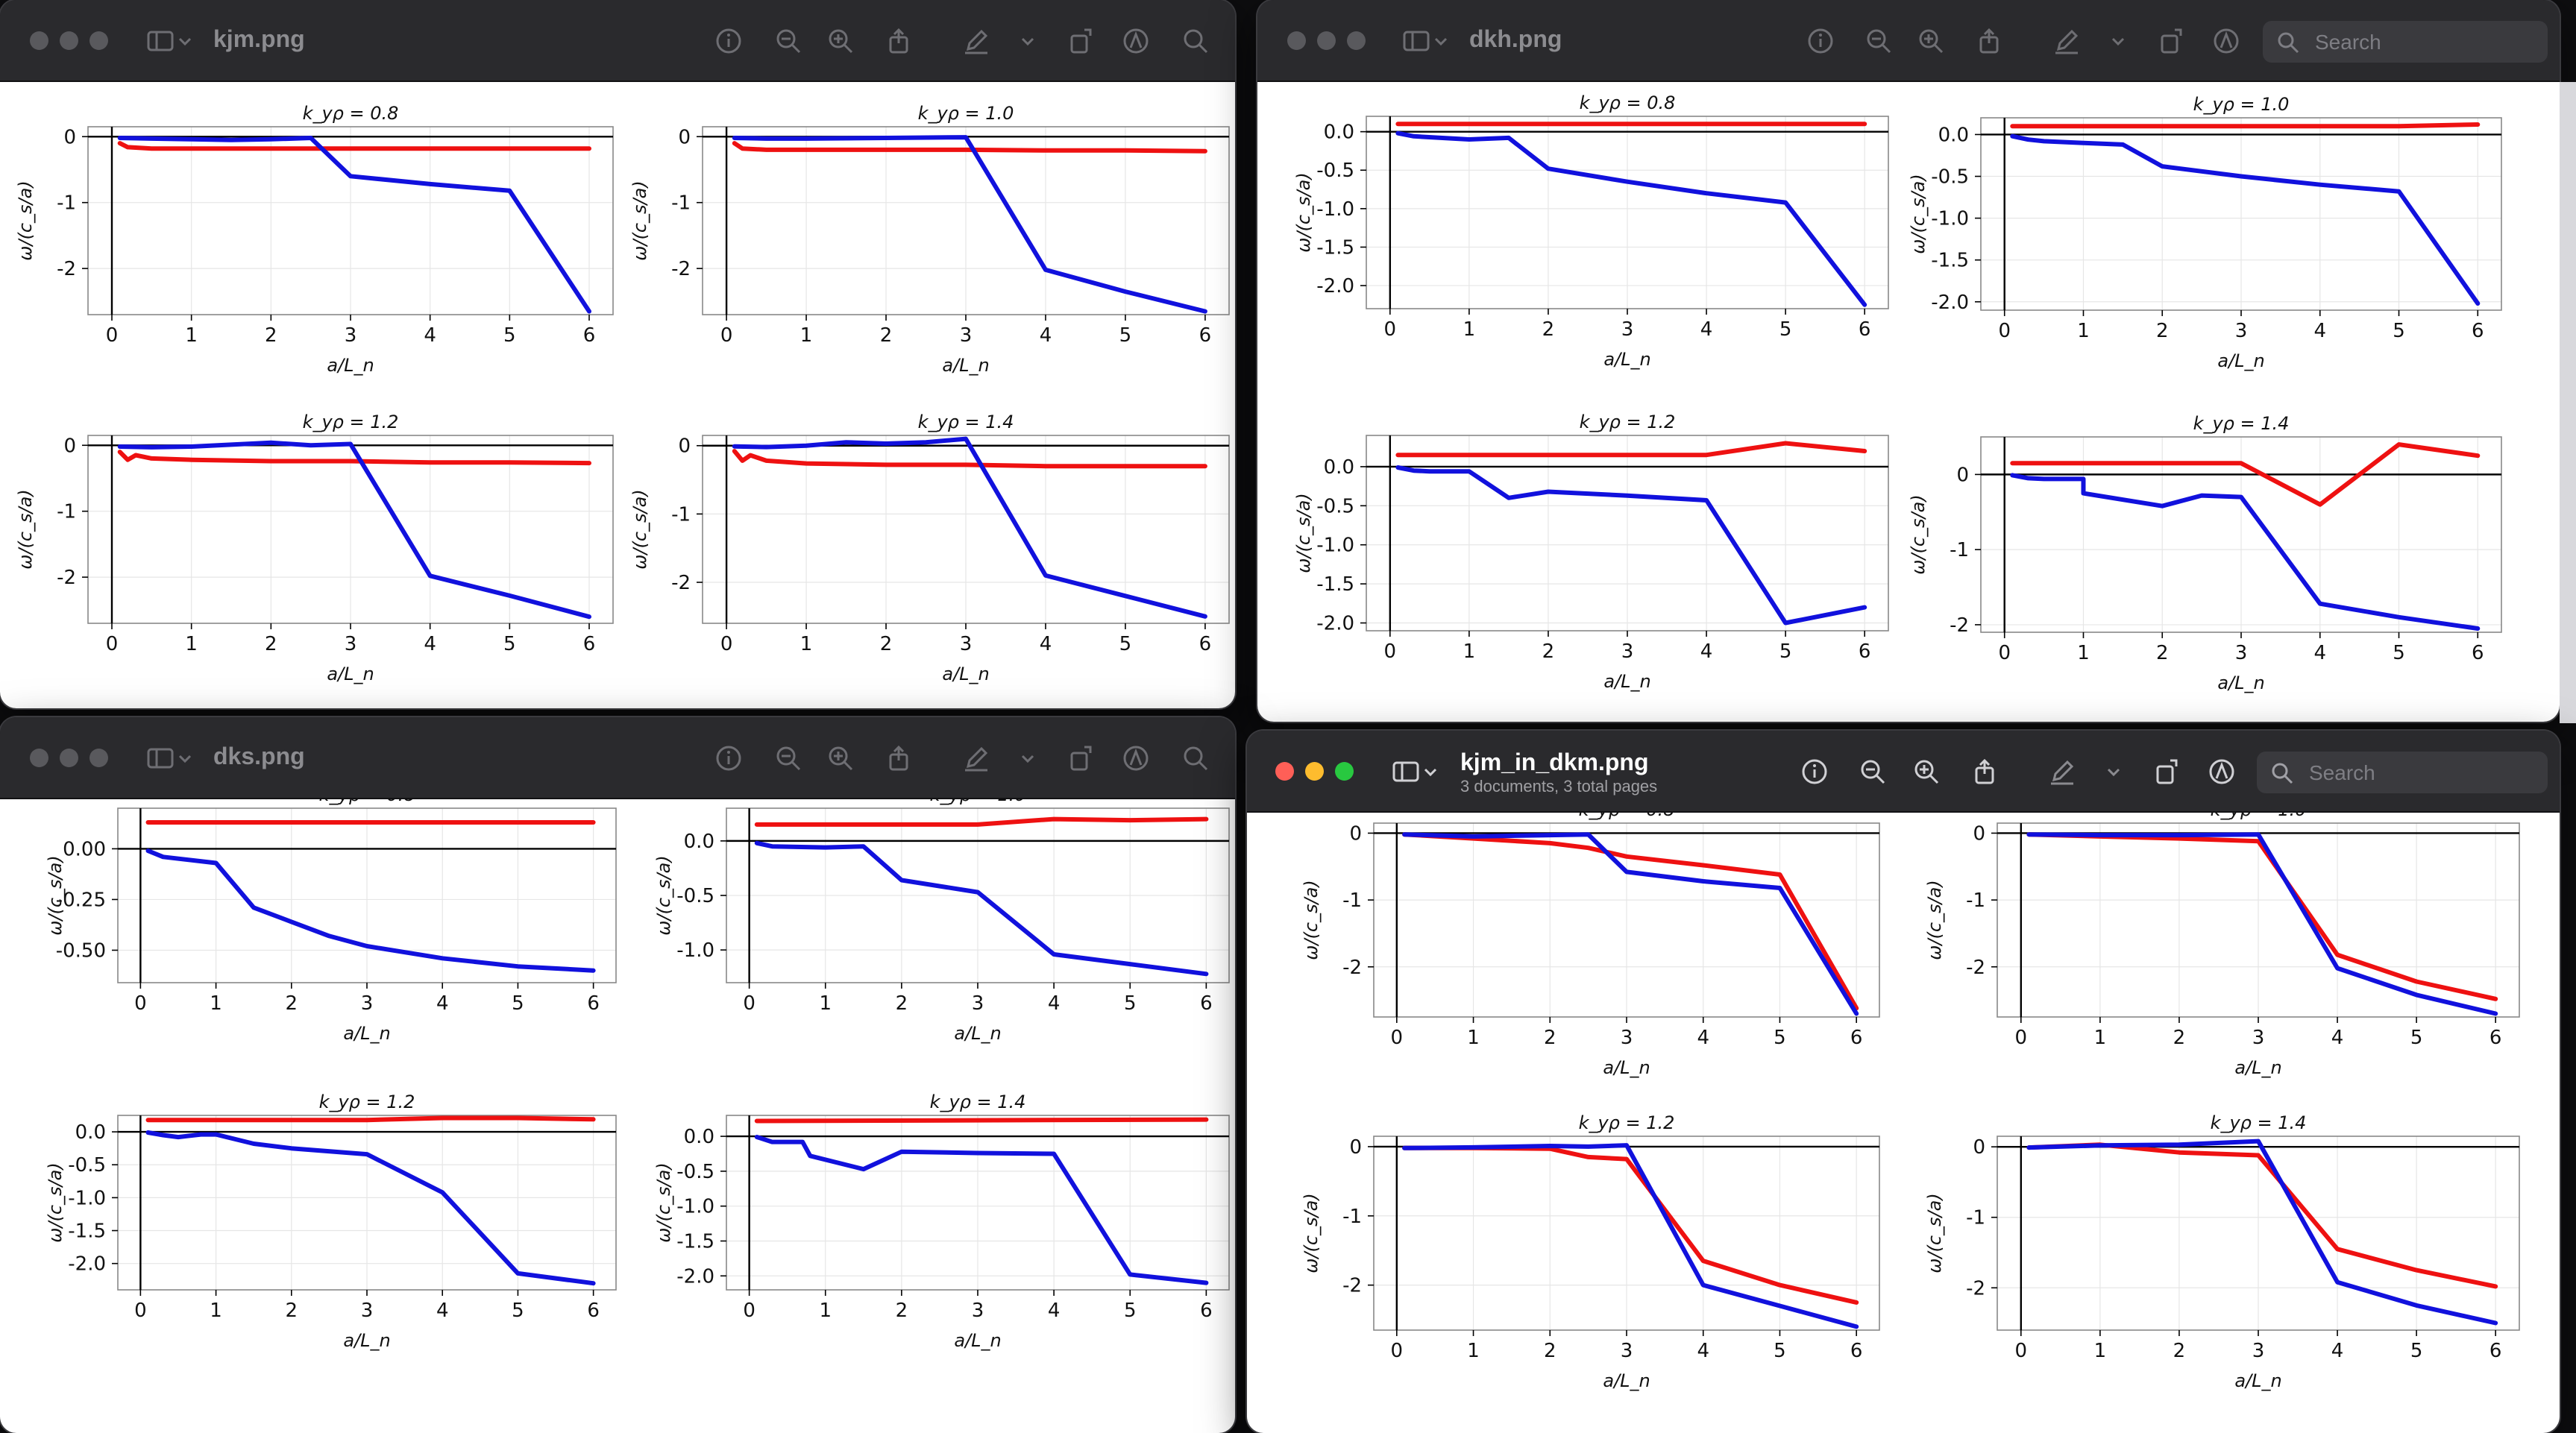 The image size is (2576, 1433). Describe the element at coordinates (1356, 1147) in the screenshot. I see `y-tick-label: 0` at that location.